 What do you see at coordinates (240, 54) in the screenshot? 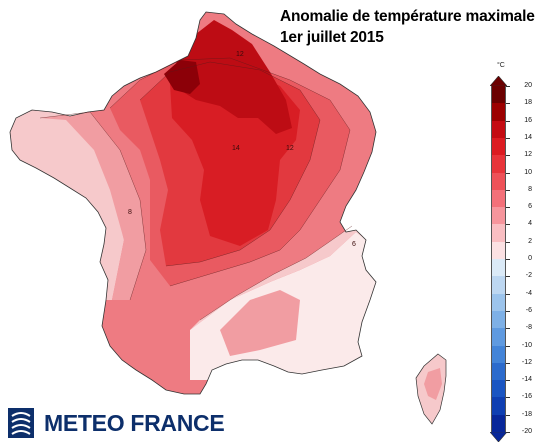
I see `contour-label-12a: 12` at bounding box center [240, 54].